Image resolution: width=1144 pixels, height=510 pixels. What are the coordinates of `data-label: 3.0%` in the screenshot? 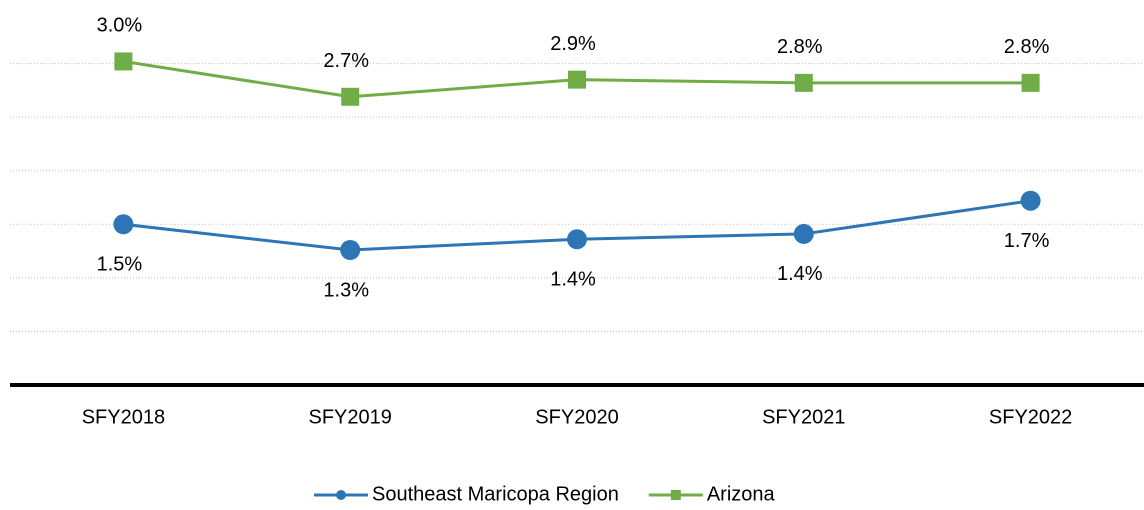 It's located at (120, 26).